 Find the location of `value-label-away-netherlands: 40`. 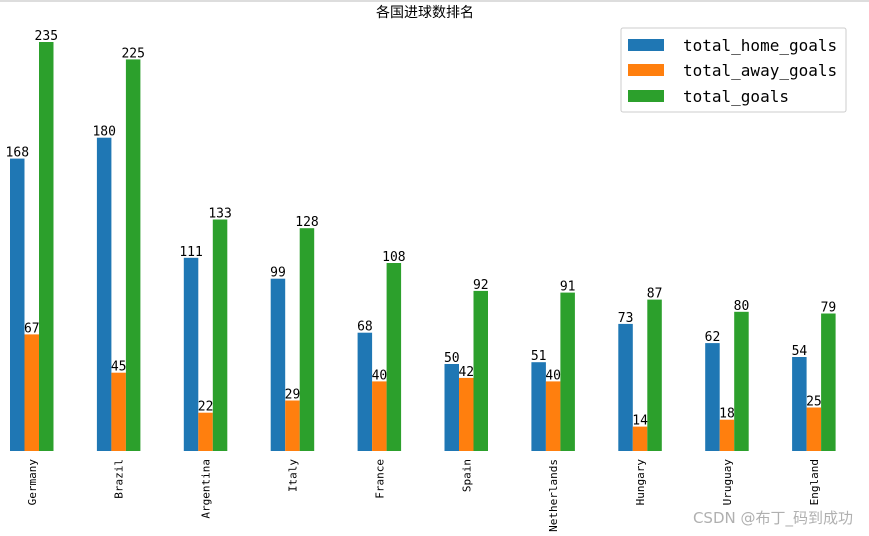

value-label-away-netherlands: 40 is located at coordinates (553, 375).